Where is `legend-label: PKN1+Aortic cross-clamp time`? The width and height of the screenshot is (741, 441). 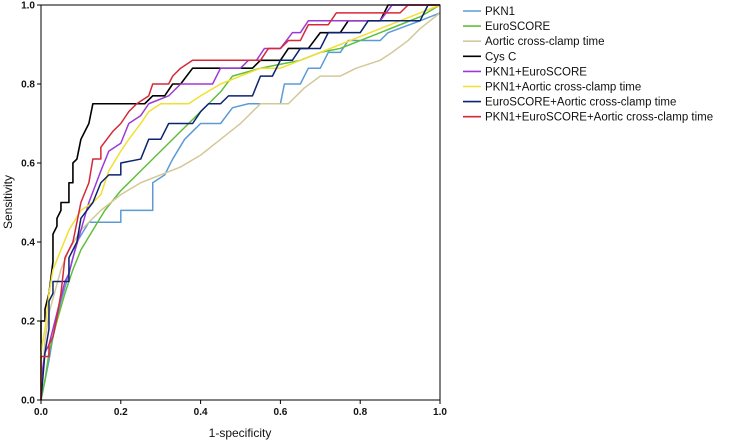 legend-label: PKN1+Aortic cross-clamp time is located at coordinates (563, 88).